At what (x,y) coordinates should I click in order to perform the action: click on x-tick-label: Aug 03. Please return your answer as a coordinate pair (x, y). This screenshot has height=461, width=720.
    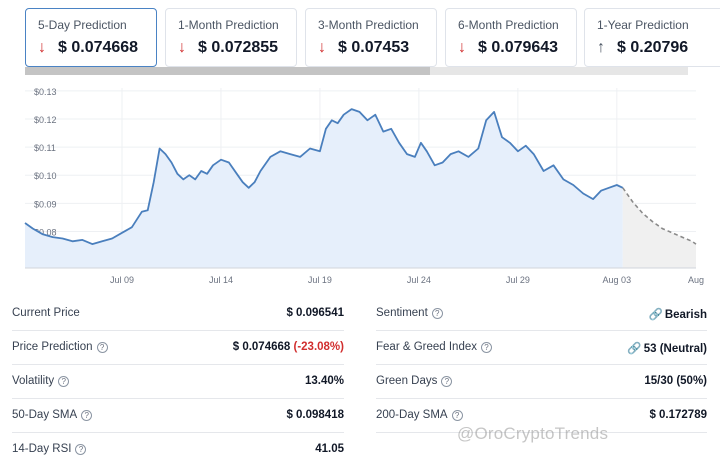
    Looking at the image, I should click on (617, 280).